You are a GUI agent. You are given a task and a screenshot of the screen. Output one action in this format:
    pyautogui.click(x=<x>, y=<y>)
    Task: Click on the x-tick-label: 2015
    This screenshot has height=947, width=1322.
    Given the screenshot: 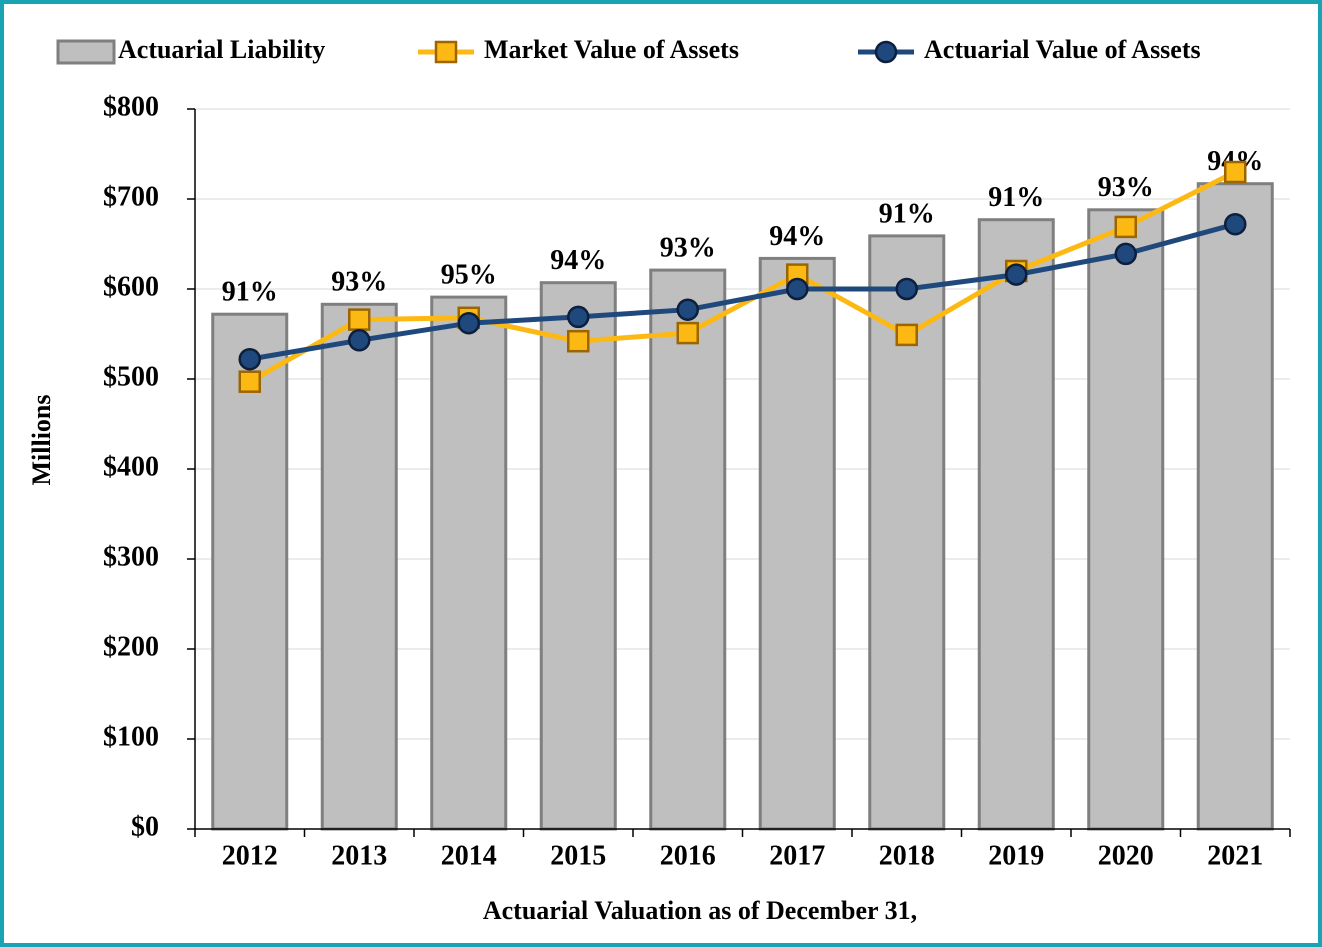 What is the action you would take?
    pyautogui.click(x=578, y=855)
    